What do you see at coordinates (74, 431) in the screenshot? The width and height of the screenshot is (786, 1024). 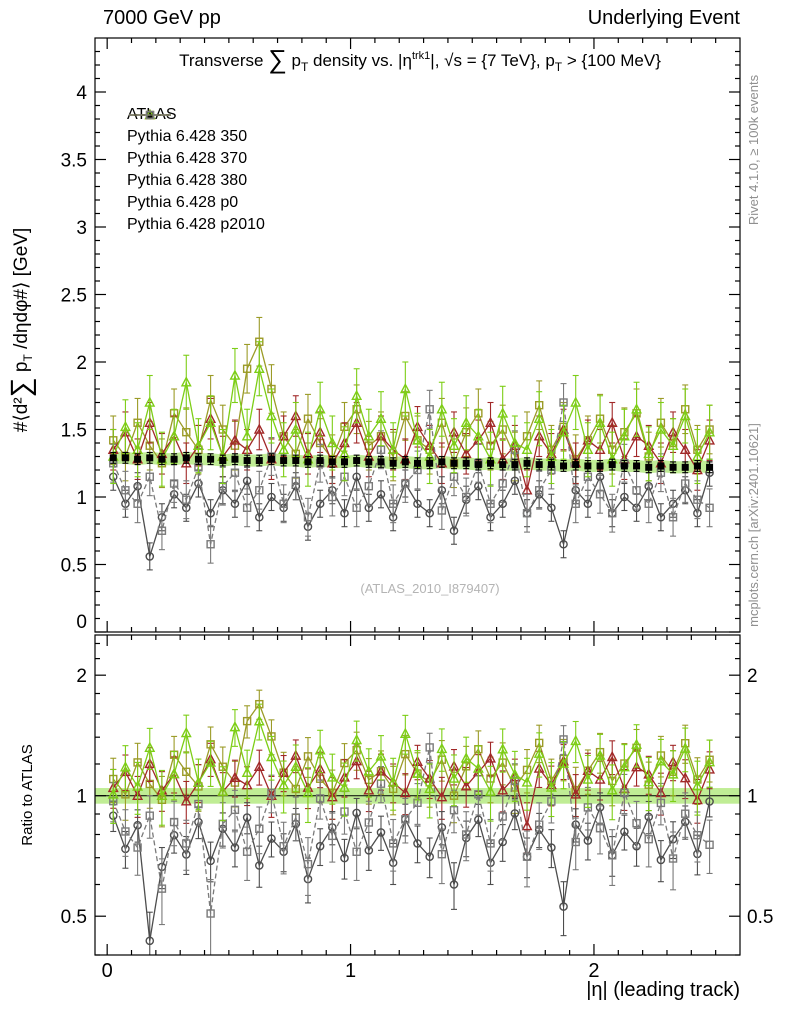 I see `main-y-tick-label: 1.5` at bounding box center [74, 431].